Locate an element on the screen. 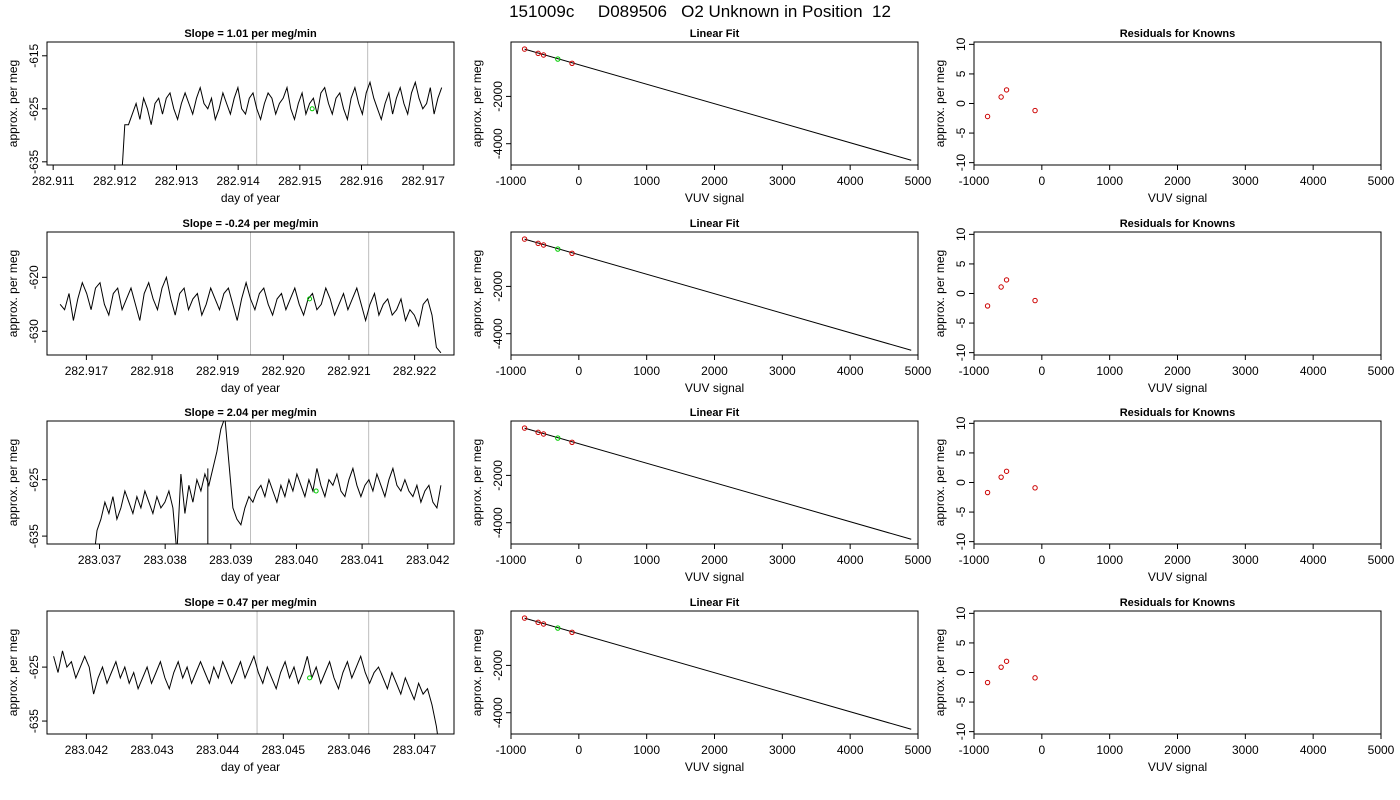 The height and width of the screenshot is (800, 1400). x-tick-label: 283.046 is located at coordinates (349, 750).